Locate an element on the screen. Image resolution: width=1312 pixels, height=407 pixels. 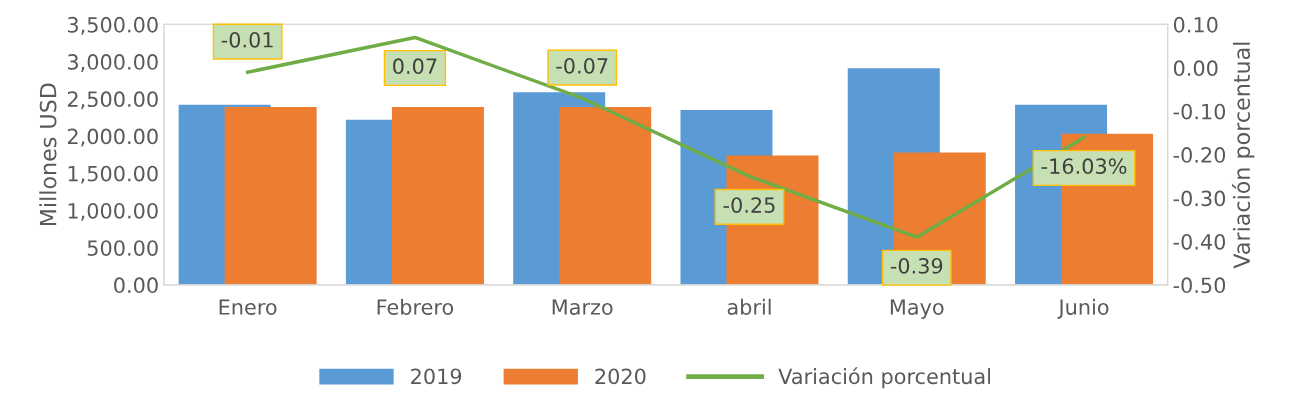
x-tick-label: Junio is located at coordinates (1083, 308).